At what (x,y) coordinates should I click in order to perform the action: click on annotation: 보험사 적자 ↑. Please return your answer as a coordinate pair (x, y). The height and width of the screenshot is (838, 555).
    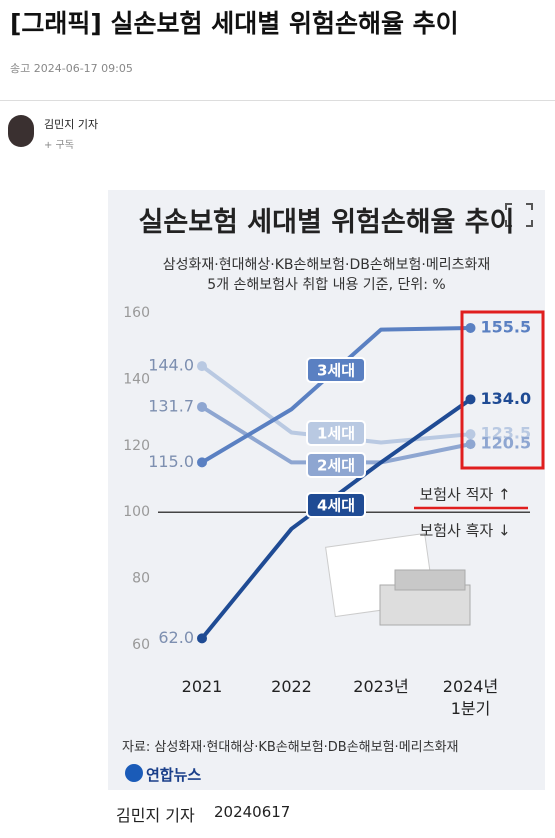
    Looking at the image, I should click on (464, 495).